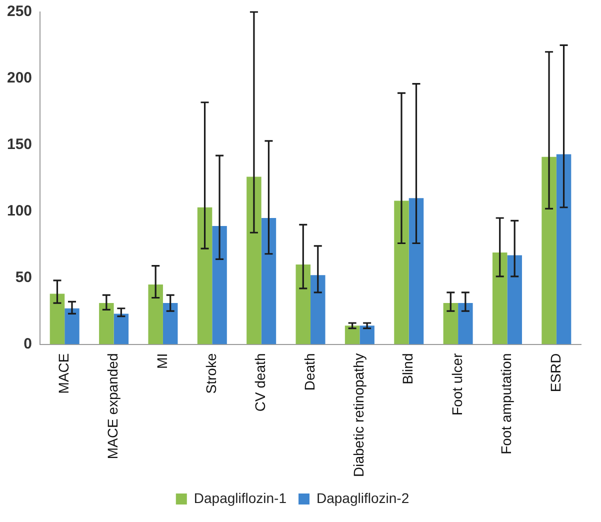 The height and width of the screenshot is (522, 601). I want to click on x-tick-label: Stroke, so click(211, 373).